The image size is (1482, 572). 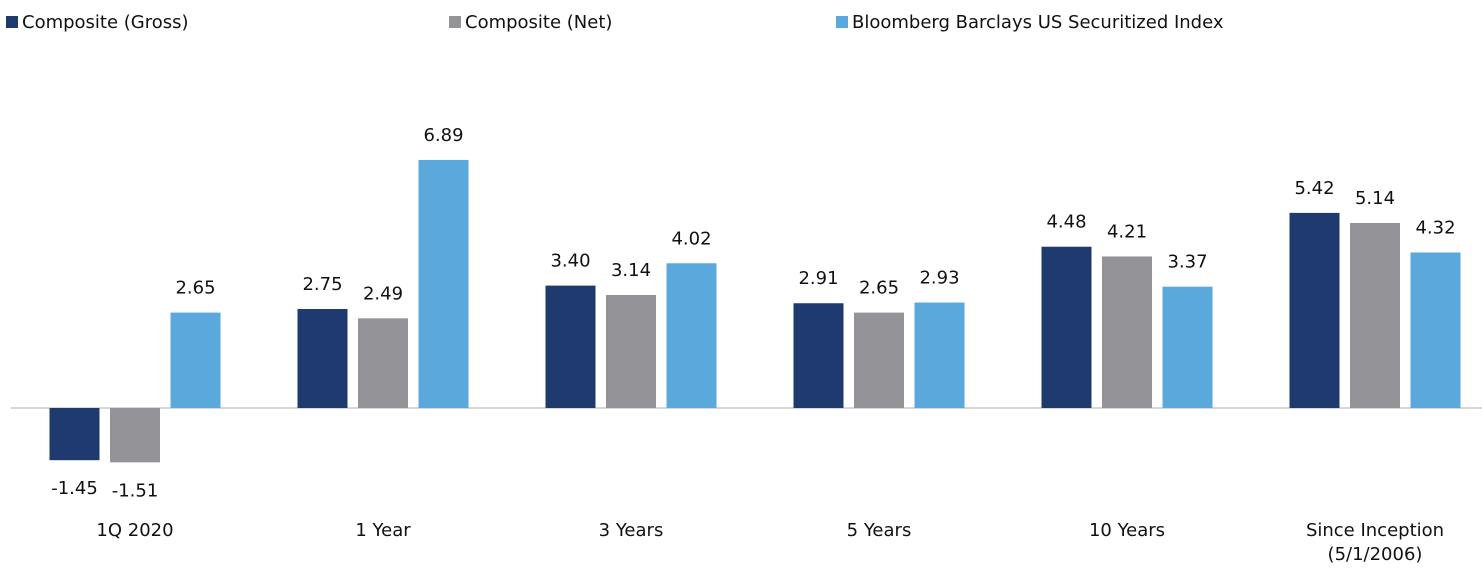 I want to click on x-tick-label: 1Q 2020, so click(x=135, y=530).